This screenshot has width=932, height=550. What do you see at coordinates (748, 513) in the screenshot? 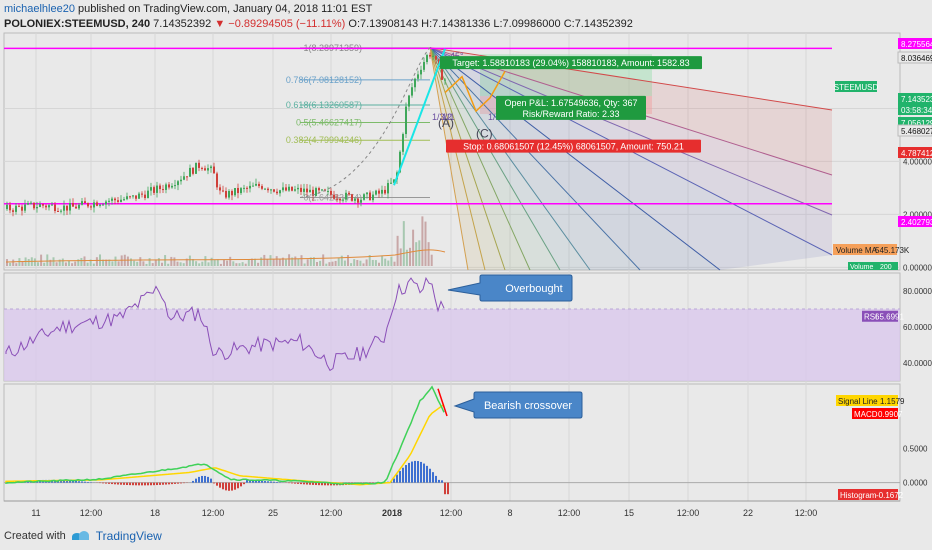
I see `x-tick-label: 22` at bounding box center [748, 513].